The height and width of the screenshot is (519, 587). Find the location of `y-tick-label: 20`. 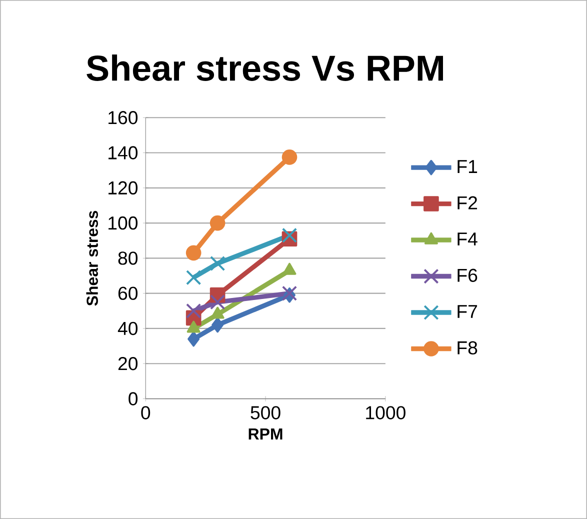

y-tick-label: 20 is located at coordinates (128, 363).